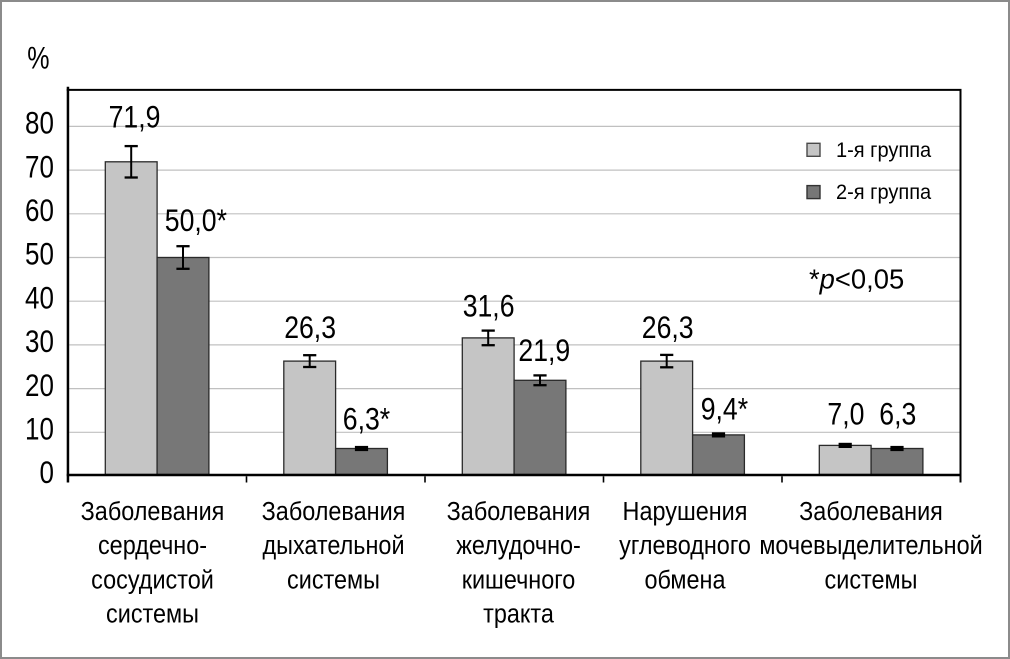 The image size is (1010, 659). Describe the element at coordinates (897, 414) in the screenshot. I see `svg-text: 6,3` at that location.